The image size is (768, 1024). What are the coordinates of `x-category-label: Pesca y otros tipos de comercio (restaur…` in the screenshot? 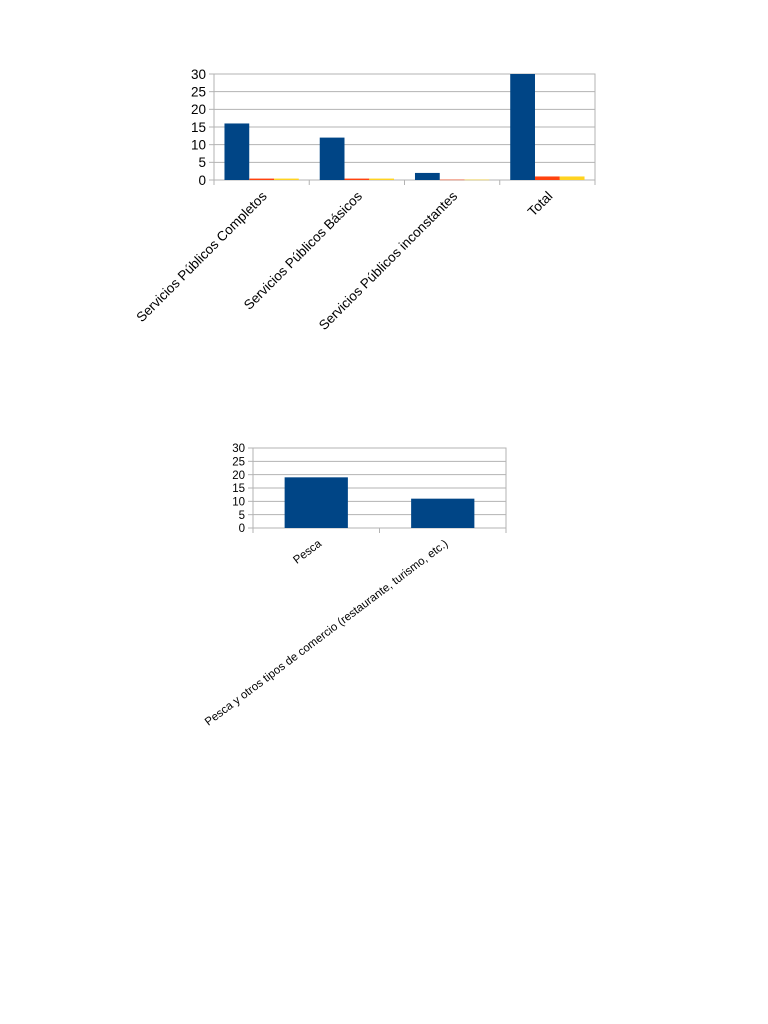 It's located at (327, 633).